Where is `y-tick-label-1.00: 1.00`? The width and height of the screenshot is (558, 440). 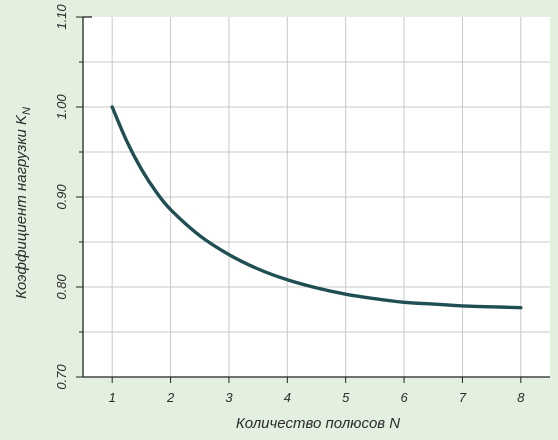
y-tick-label-1.00: 1.00 is located at coordinates (61, 107).